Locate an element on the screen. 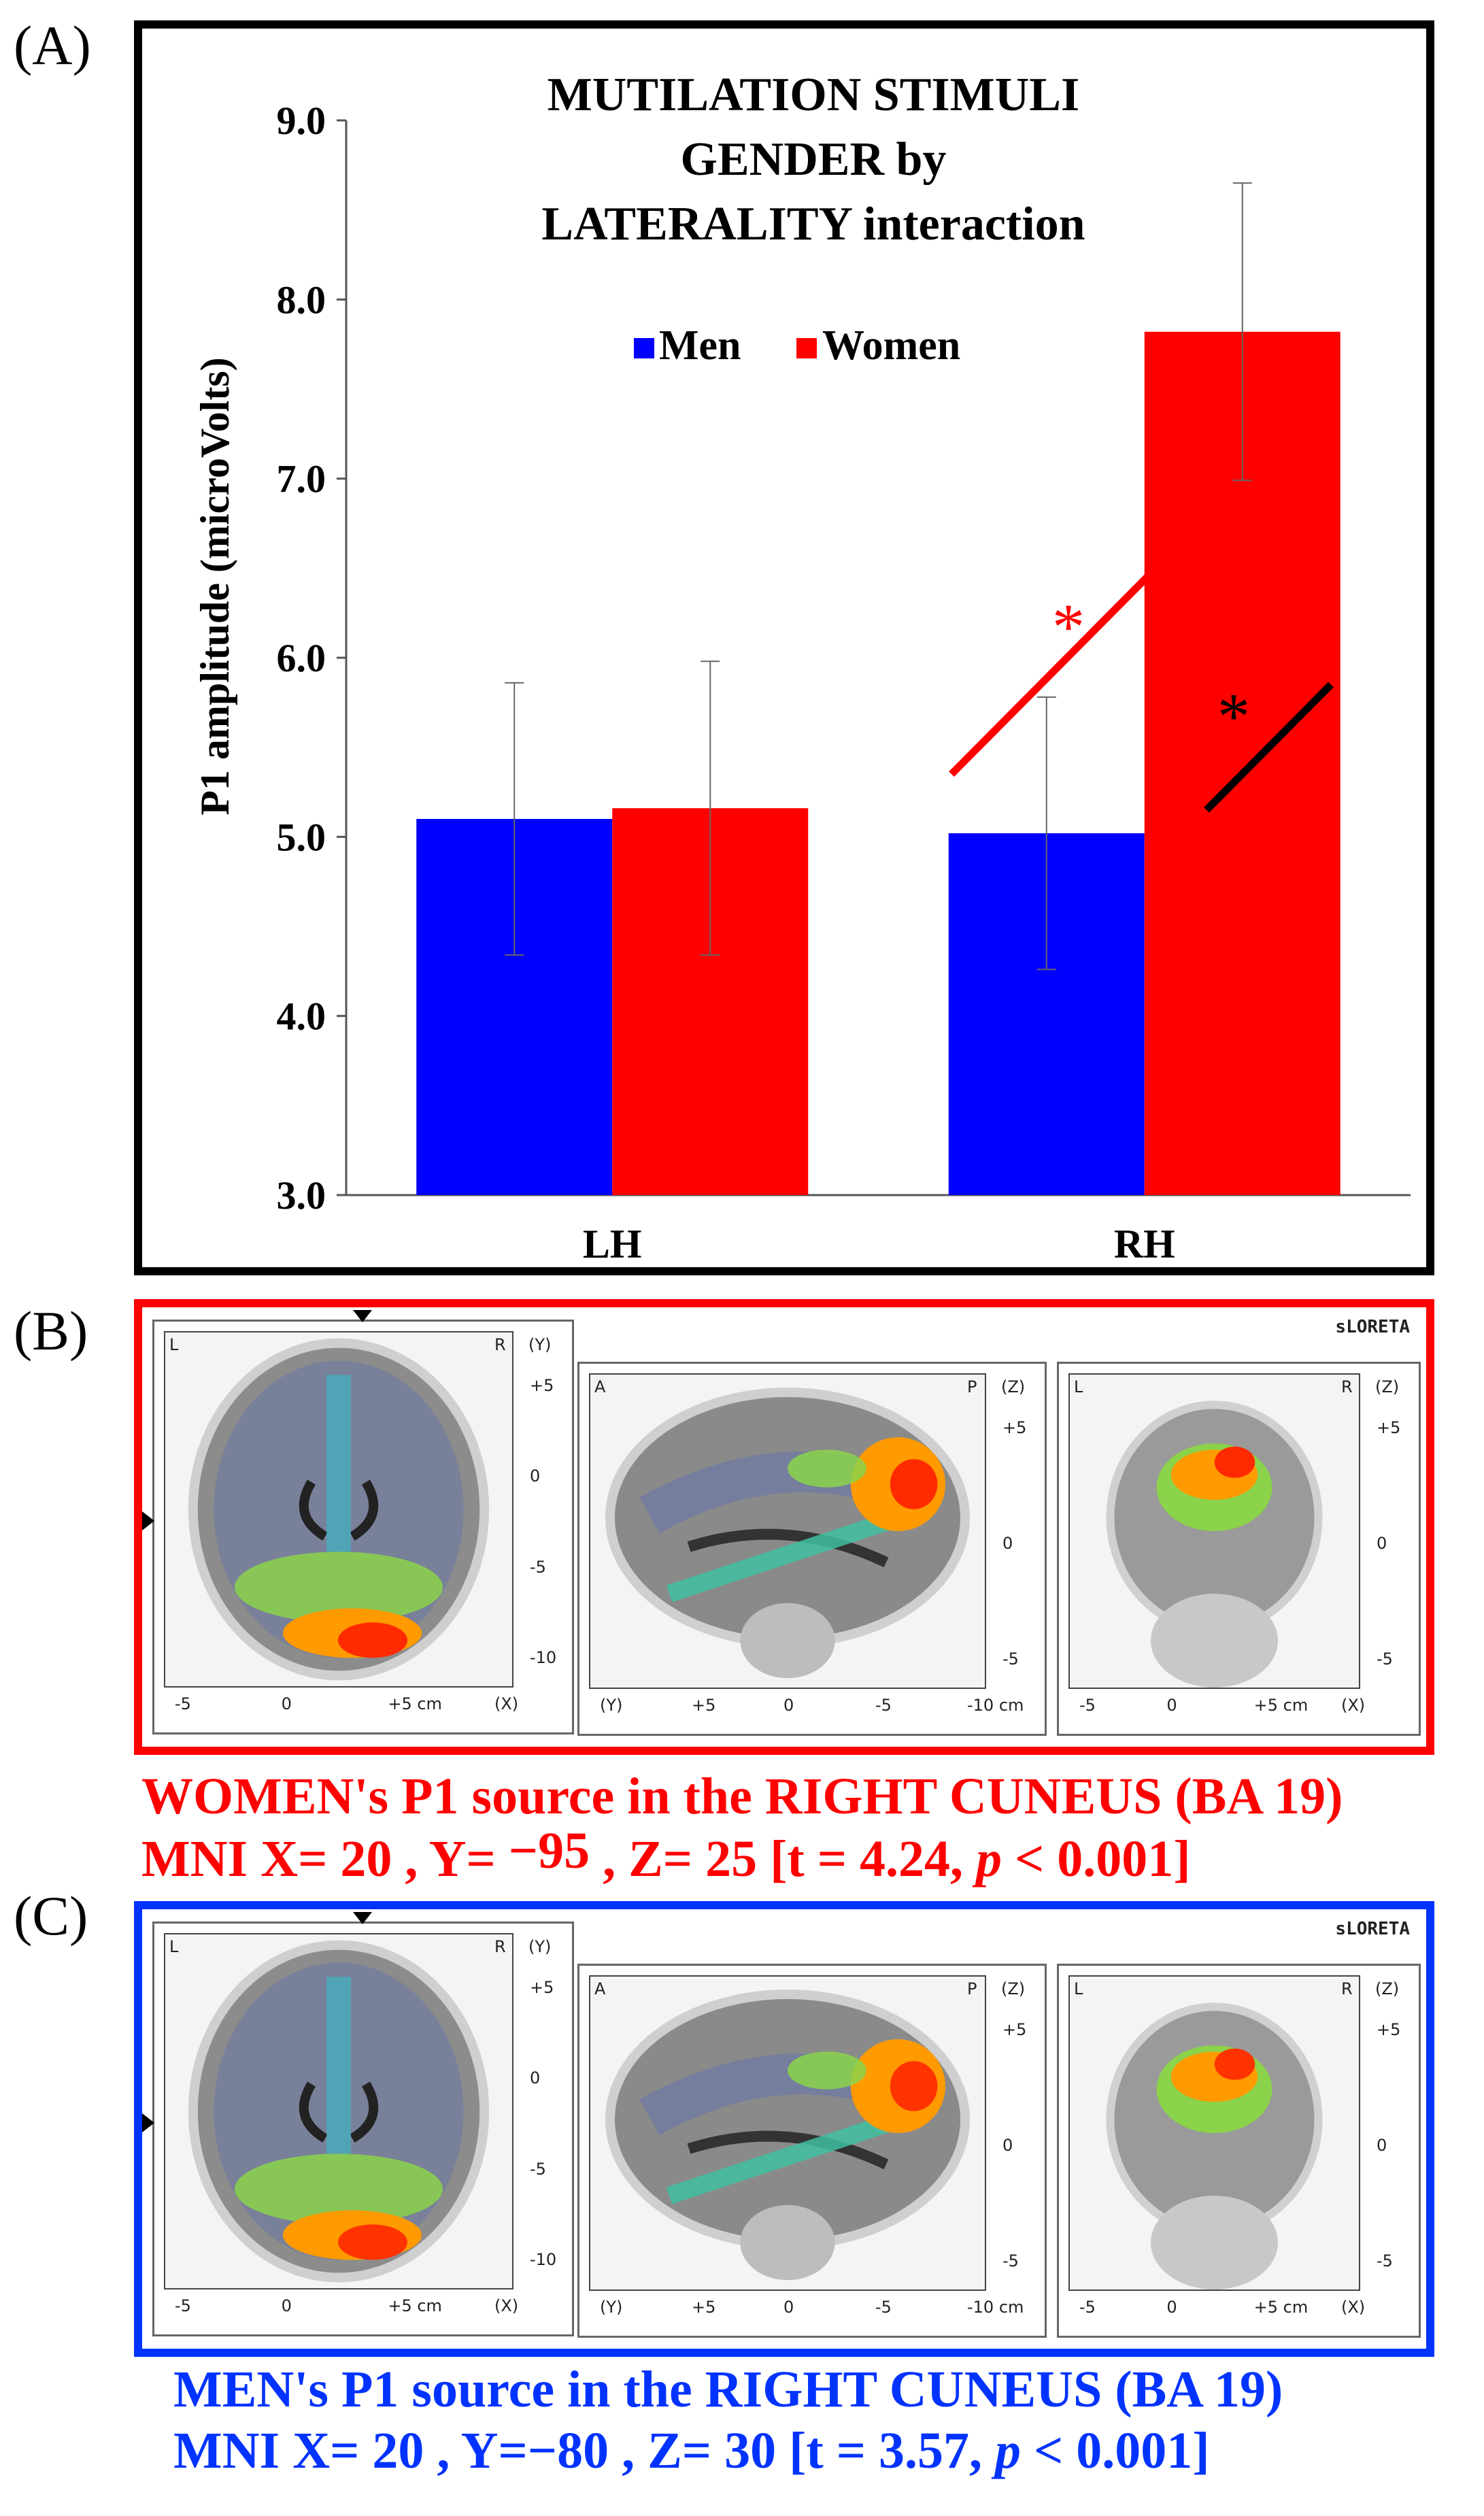 The width and height of the screenshot is (1484, 2516). x-tick-label-rh: RH is located at coordinates (1144, 1244).